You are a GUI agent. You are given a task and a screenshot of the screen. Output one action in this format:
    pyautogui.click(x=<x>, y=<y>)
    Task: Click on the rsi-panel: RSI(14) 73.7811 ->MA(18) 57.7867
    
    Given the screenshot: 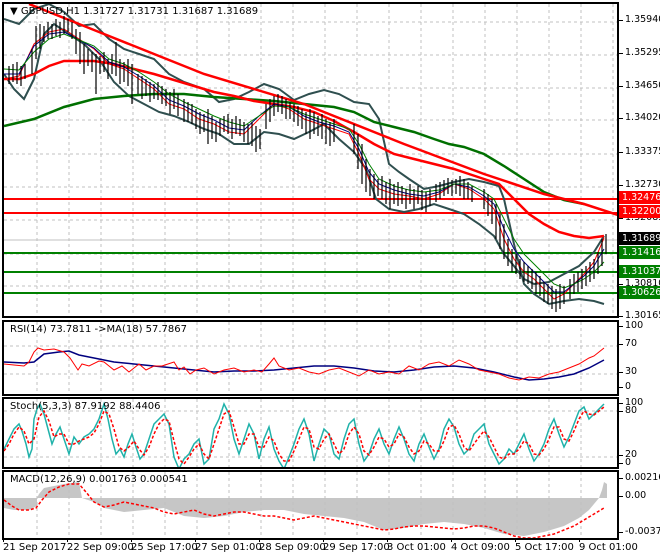 What is the action you would take?
    pyautogui.click(x=310, y=358)
    